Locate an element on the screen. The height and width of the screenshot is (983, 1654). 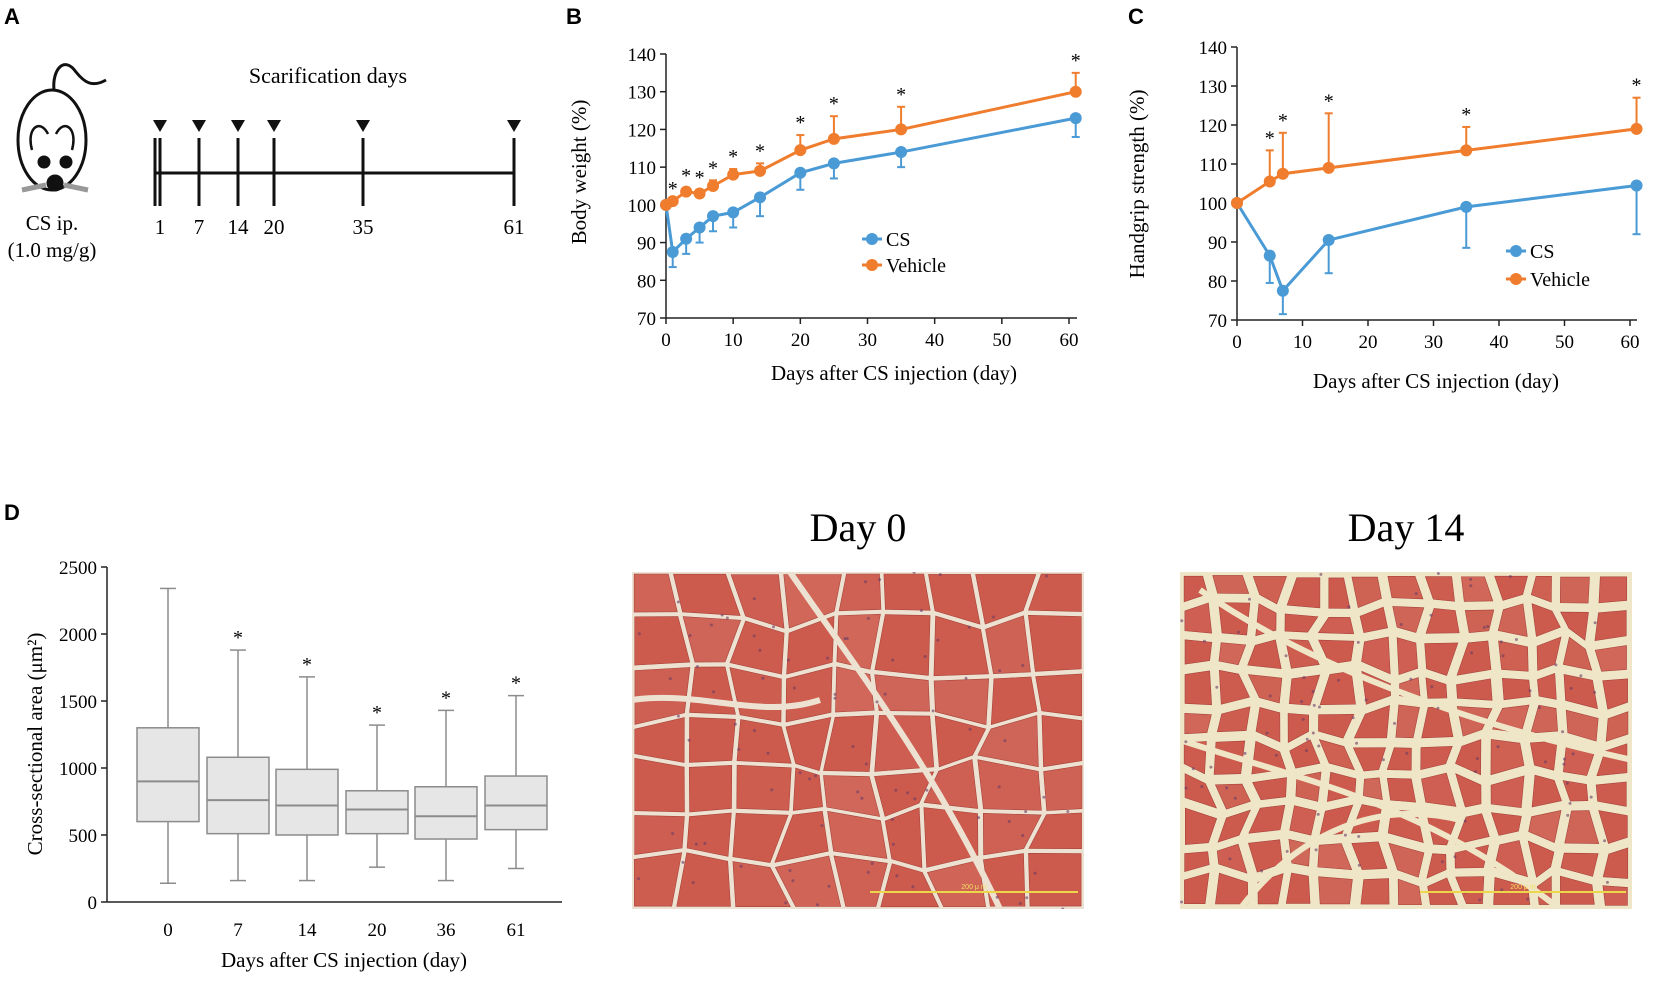
x-tick-label: 50 is located at coordinates (1564, 342).